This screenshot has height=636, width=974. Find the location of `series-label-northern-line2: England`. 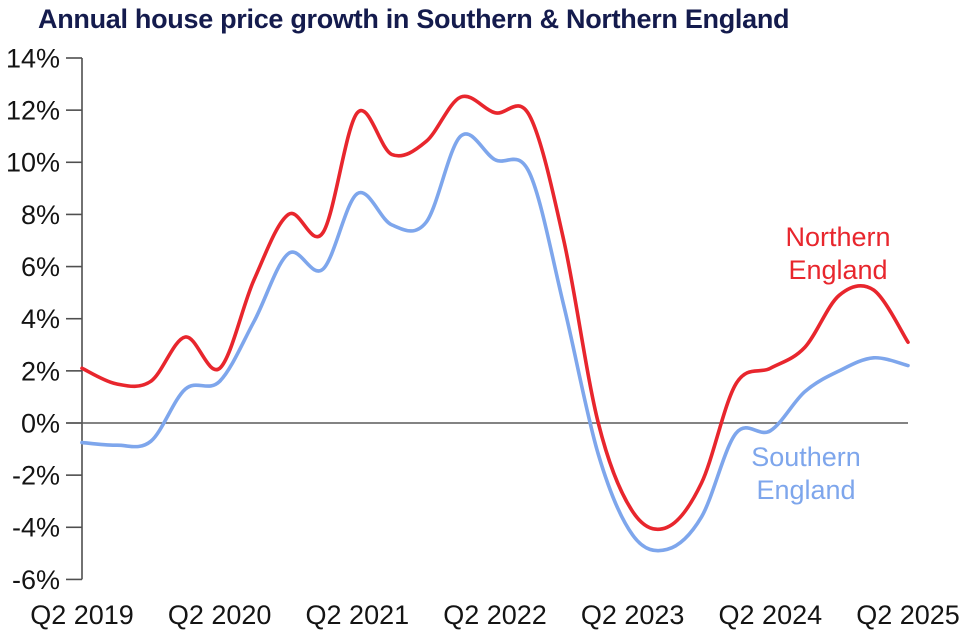

series-label-northern-line2: England is located at coordinates (838, 270).